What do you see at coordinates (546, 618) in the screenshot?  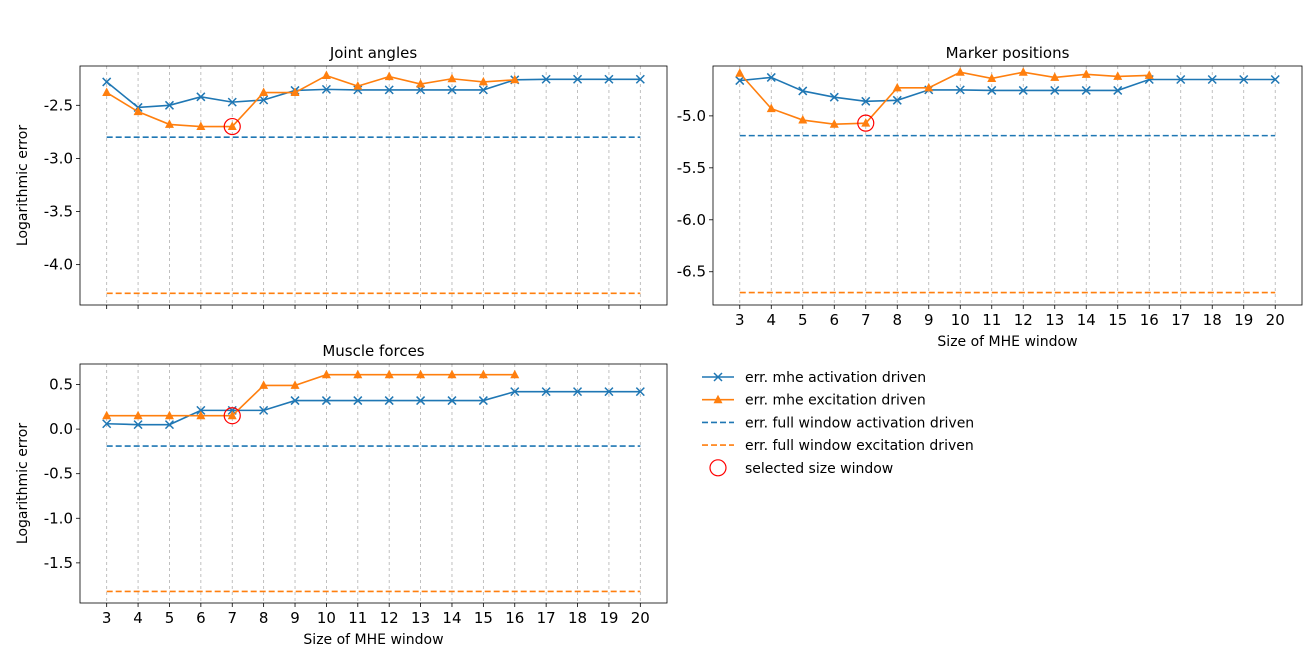 I see `muscle-forces-xtick-label: 17` at bounding box center [546, 618].